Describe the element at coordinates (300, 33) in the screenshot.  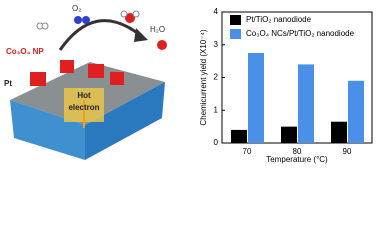
I see `legend-label: Co₃O₄ NCs/Pt/TiO₂ nanodiode` at that location.